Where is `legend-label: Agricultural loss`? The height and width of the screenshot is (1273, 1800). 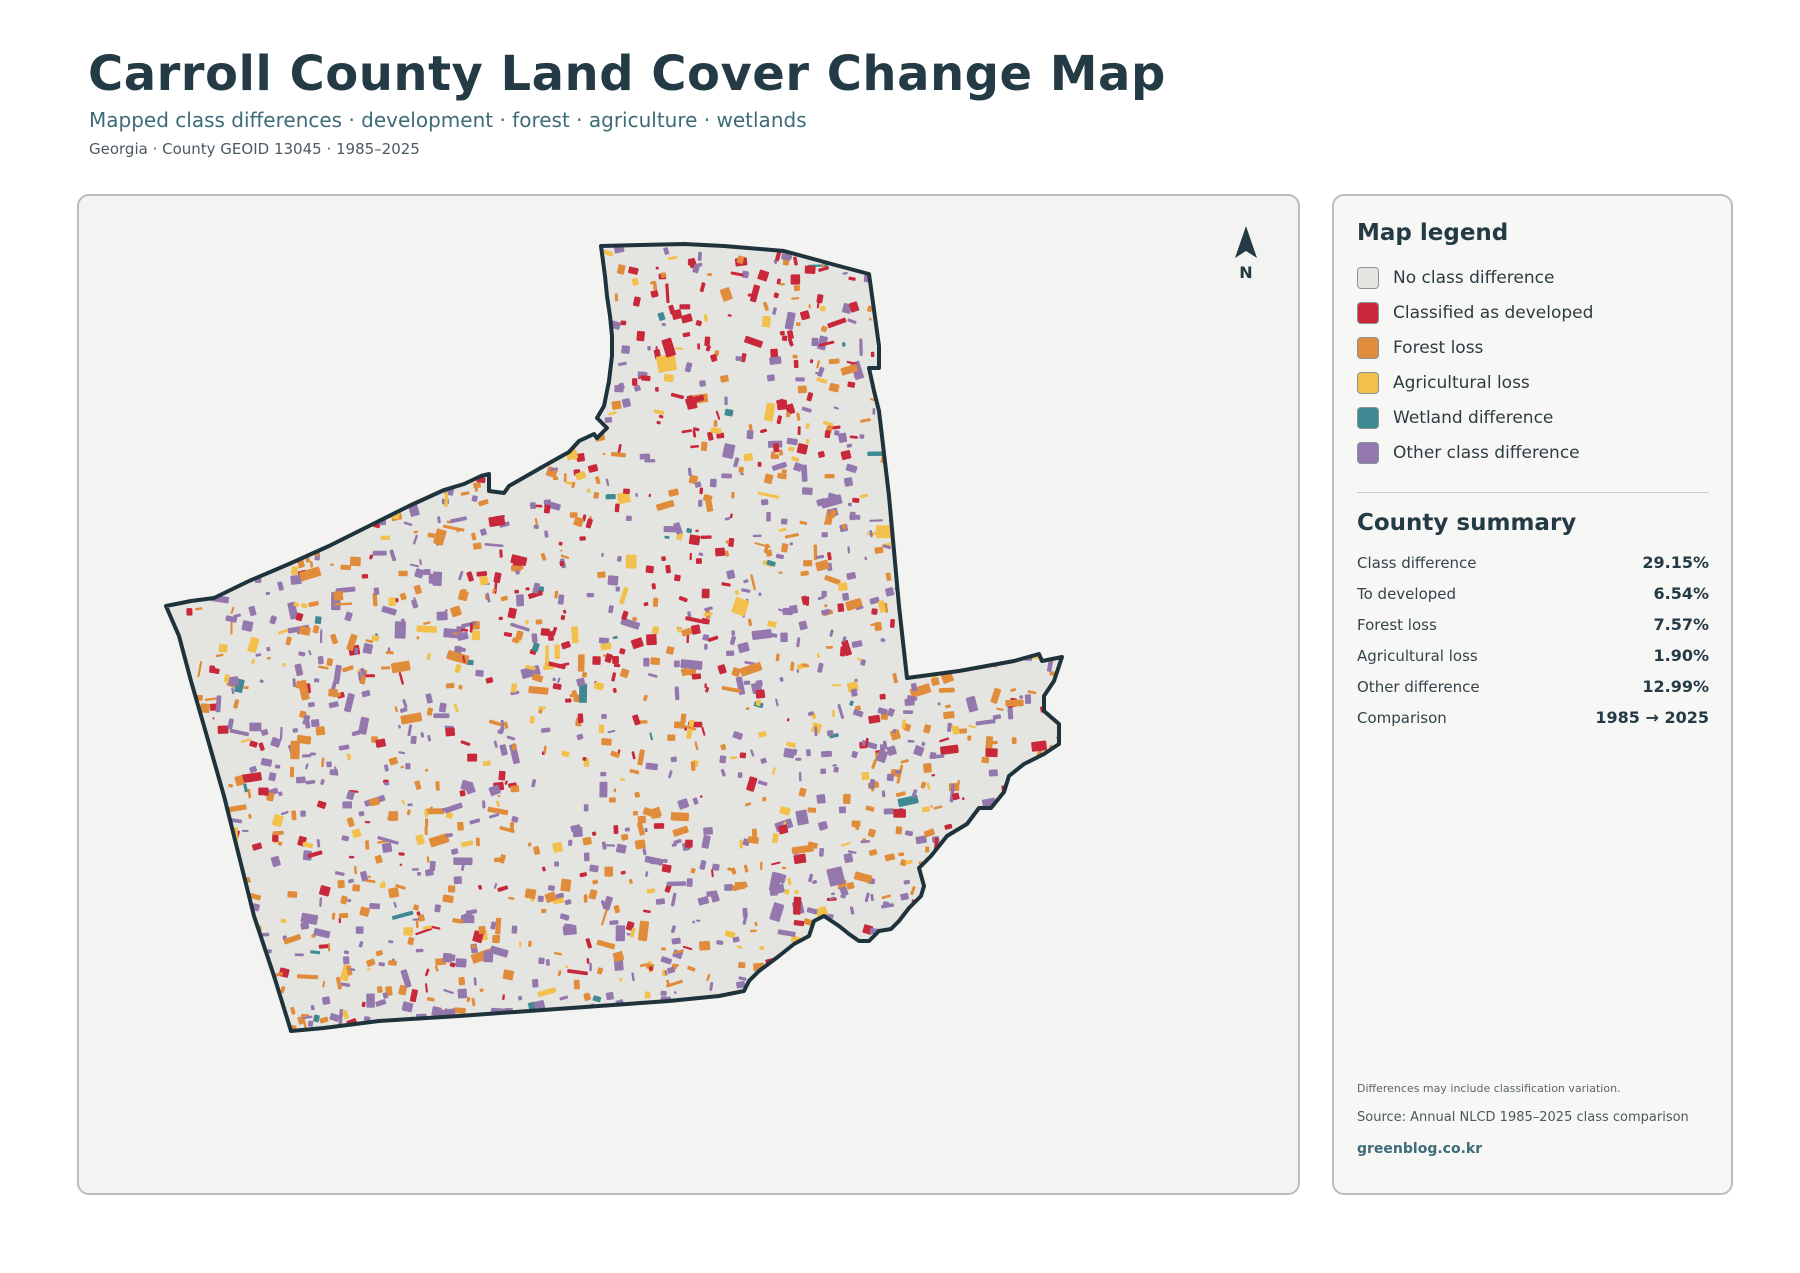 legend-label: Agricultural loss is located at coordinates (1461, 383).